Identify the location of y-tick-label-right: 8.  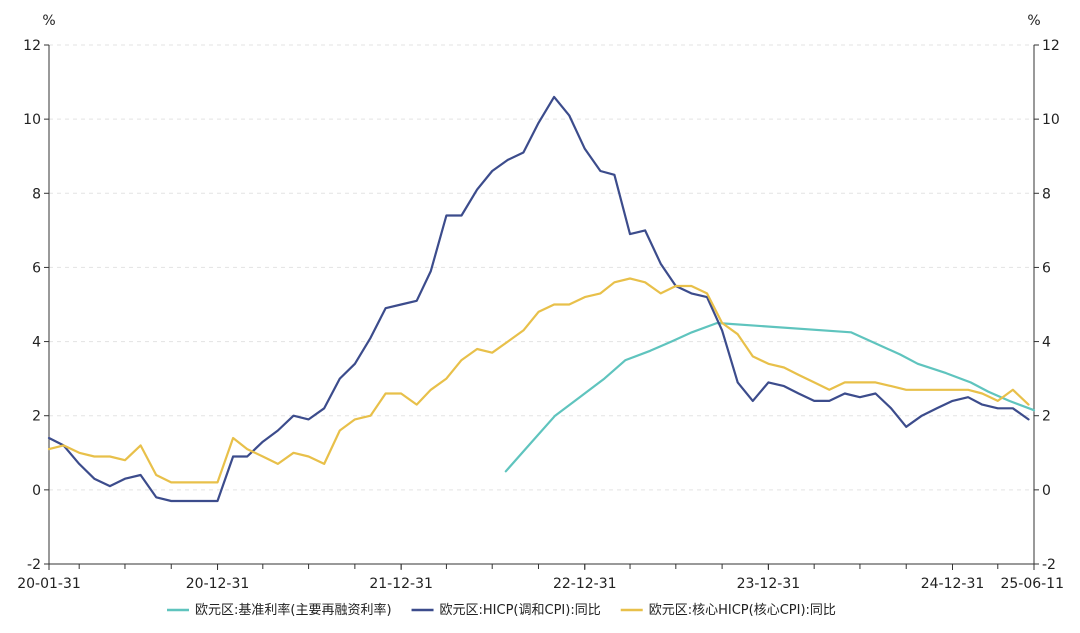
(1046, 194).